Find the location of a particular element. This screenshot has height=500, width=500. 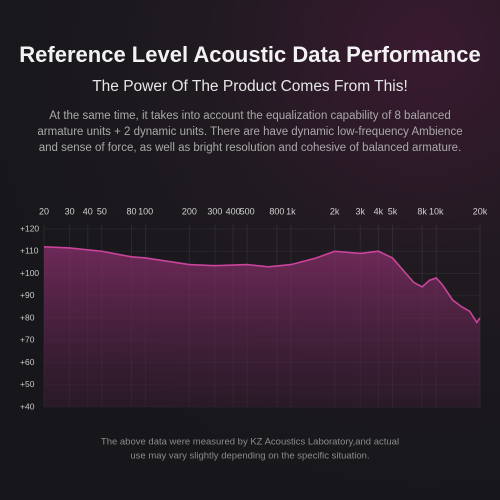

x-tick-label: 30 is located at coordinates (70, 211).